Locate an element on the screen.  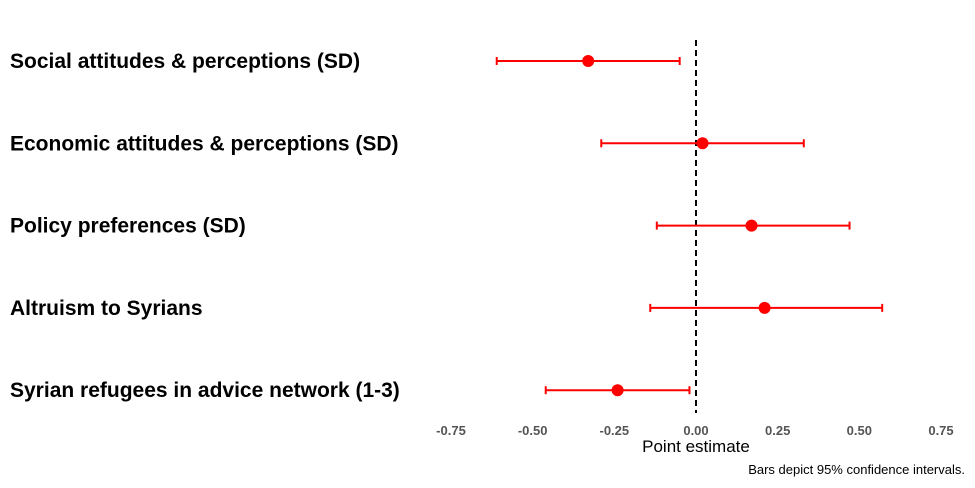
x-tick-label: -0.25 is located at coordinates (615, 430).